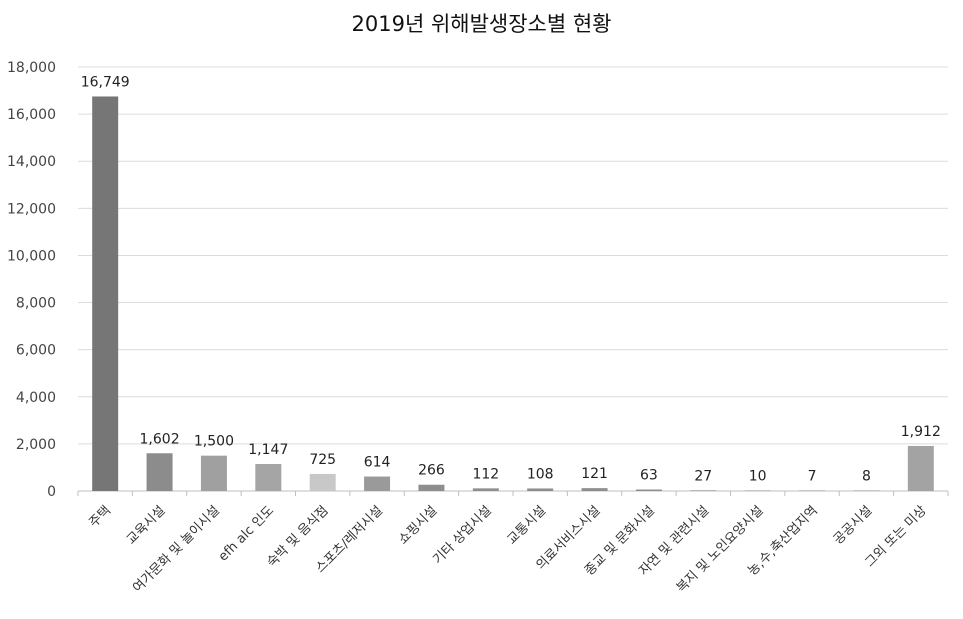 The height and width of the screenshot is (619, 963). I want to click on y-tick-label: 14,000, so click(31, 162).